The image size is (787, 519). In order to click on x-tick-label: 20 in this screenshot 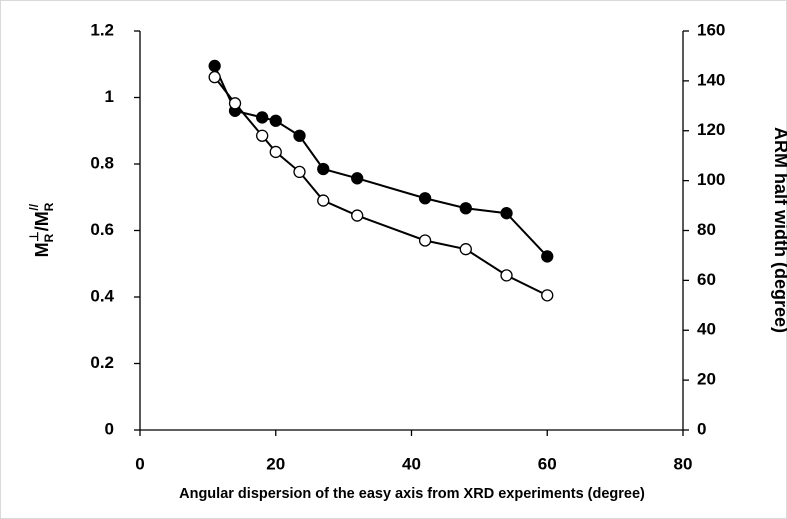, I will do `click(275, 463)`.